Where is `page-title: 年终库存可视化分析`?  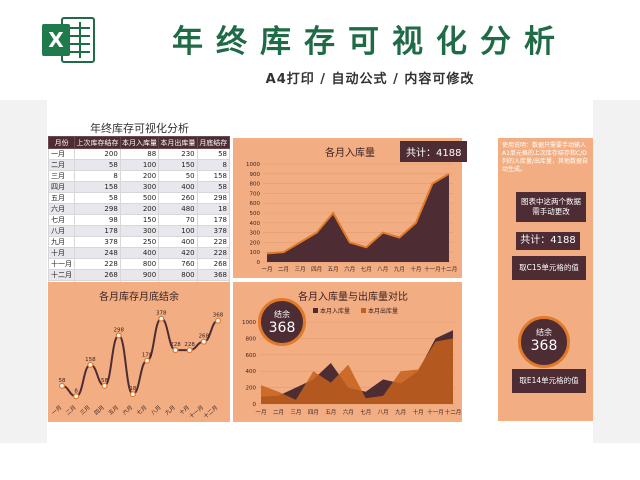 page-title: 年终库存可视化分析 is located at coordinates (370, 42).